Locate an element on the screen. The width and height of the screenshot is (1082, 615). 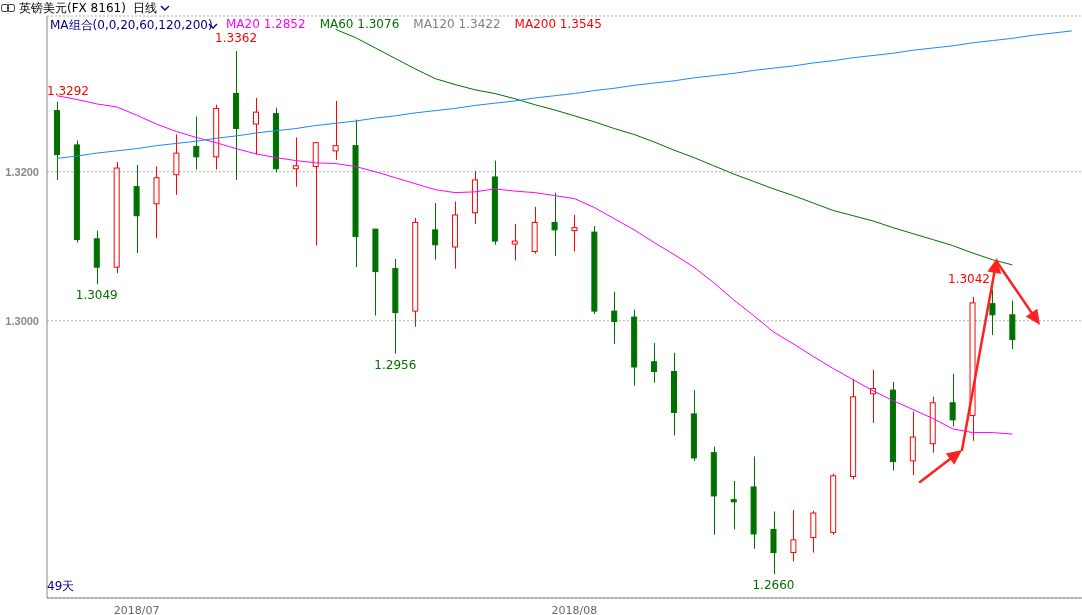
text: MA20 1.2852 is located at coordinates (266, 24).